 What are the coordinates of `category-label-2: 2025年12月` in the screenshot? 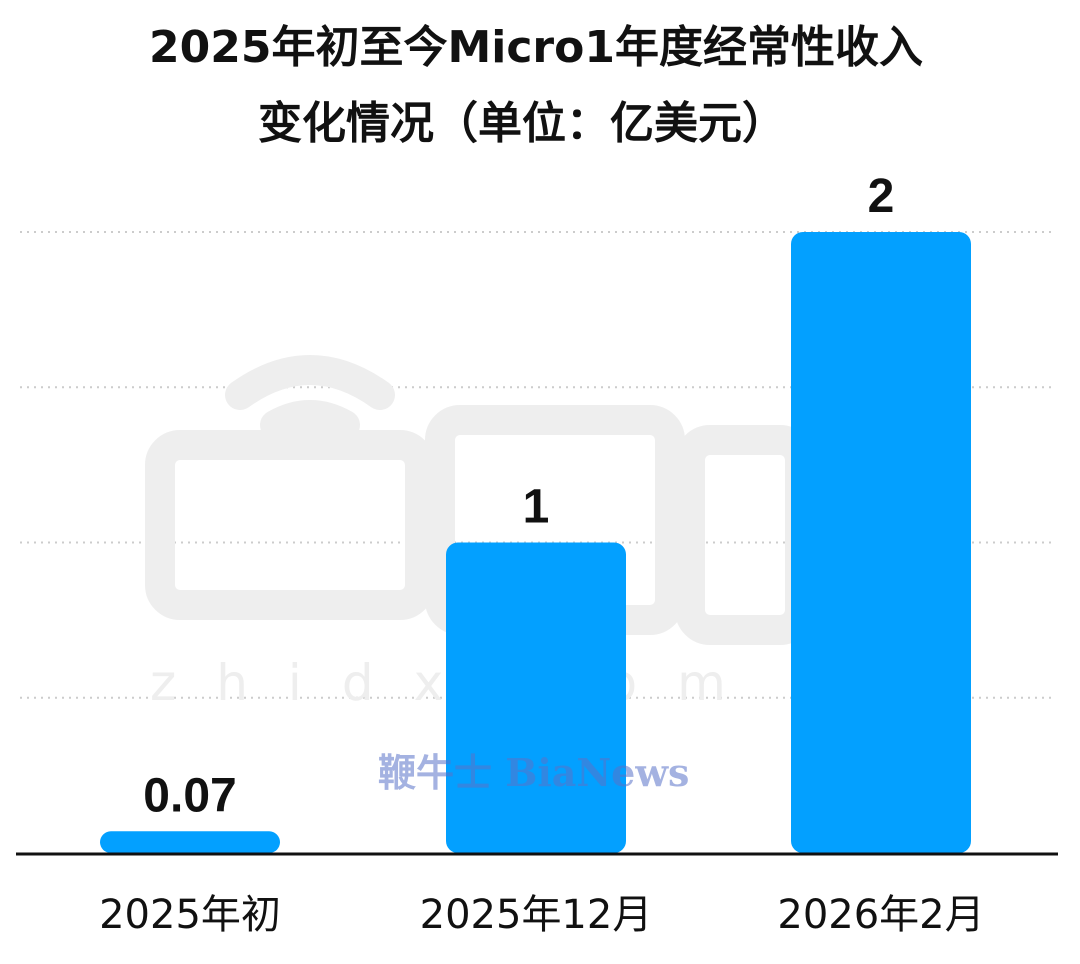 It's located at (536, 915).